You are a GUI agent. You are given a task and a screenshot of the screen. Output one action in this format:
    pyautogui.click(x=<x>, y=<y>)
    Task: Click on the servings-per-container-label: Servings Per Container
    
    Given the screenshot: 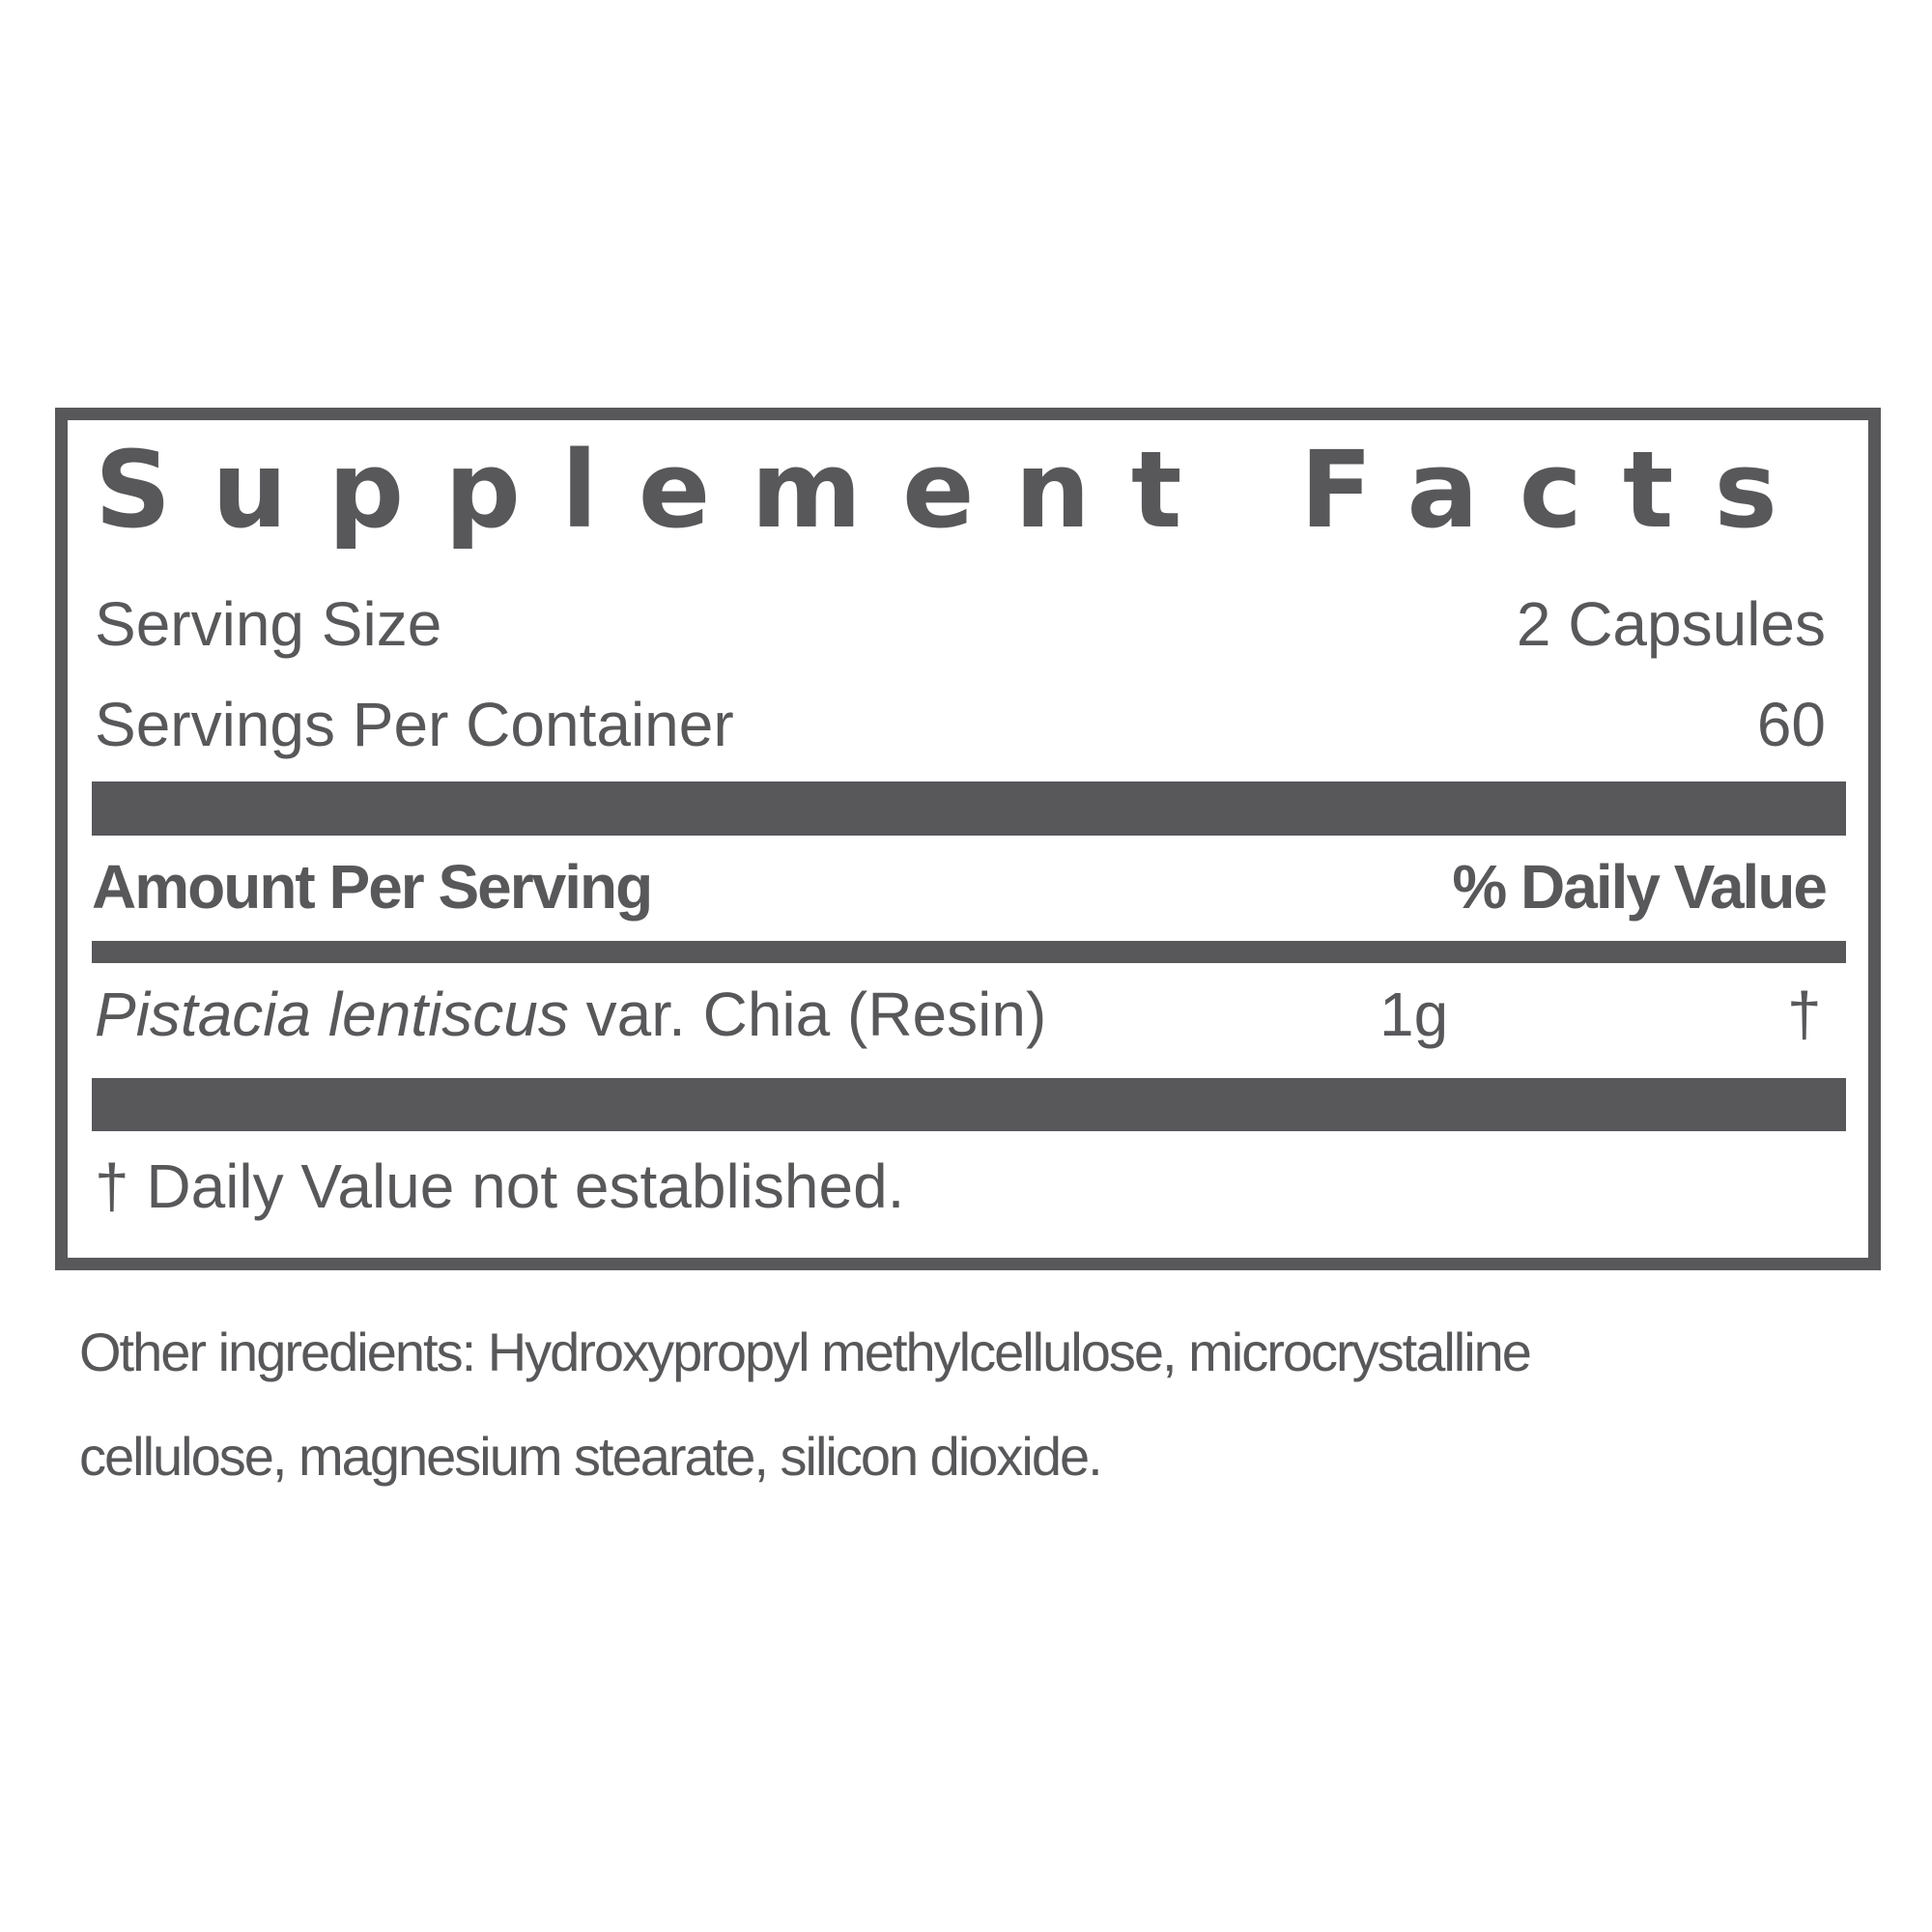 What is the action you would take?
    pyautogui.click(x=414, y=724)
    